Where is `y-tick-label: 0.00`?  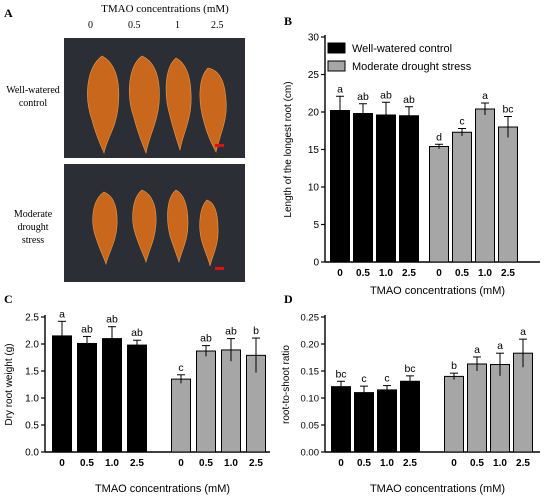
y-tick-label: 0.00 is located at coordinates (310, 453).